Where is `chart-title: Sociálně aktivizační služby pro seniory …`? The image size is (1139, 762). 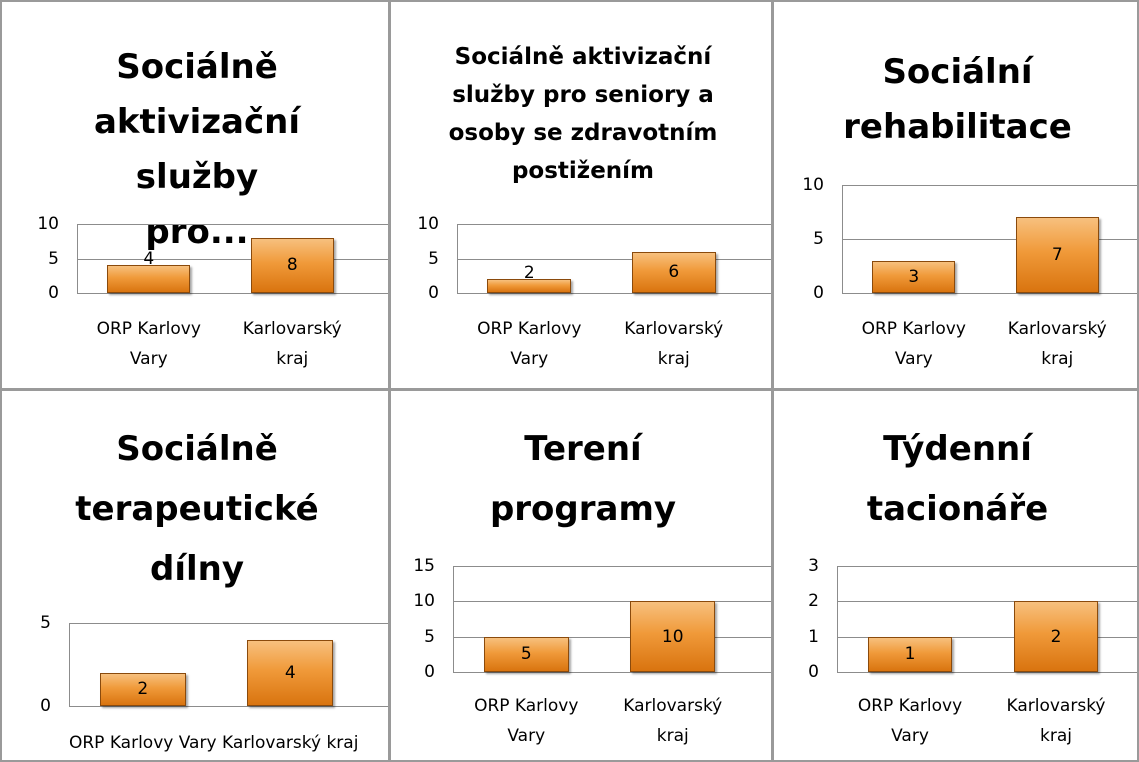
chart-title: Sociálně aktivizační služby pro seniory … is located at coordinates (583, 114).